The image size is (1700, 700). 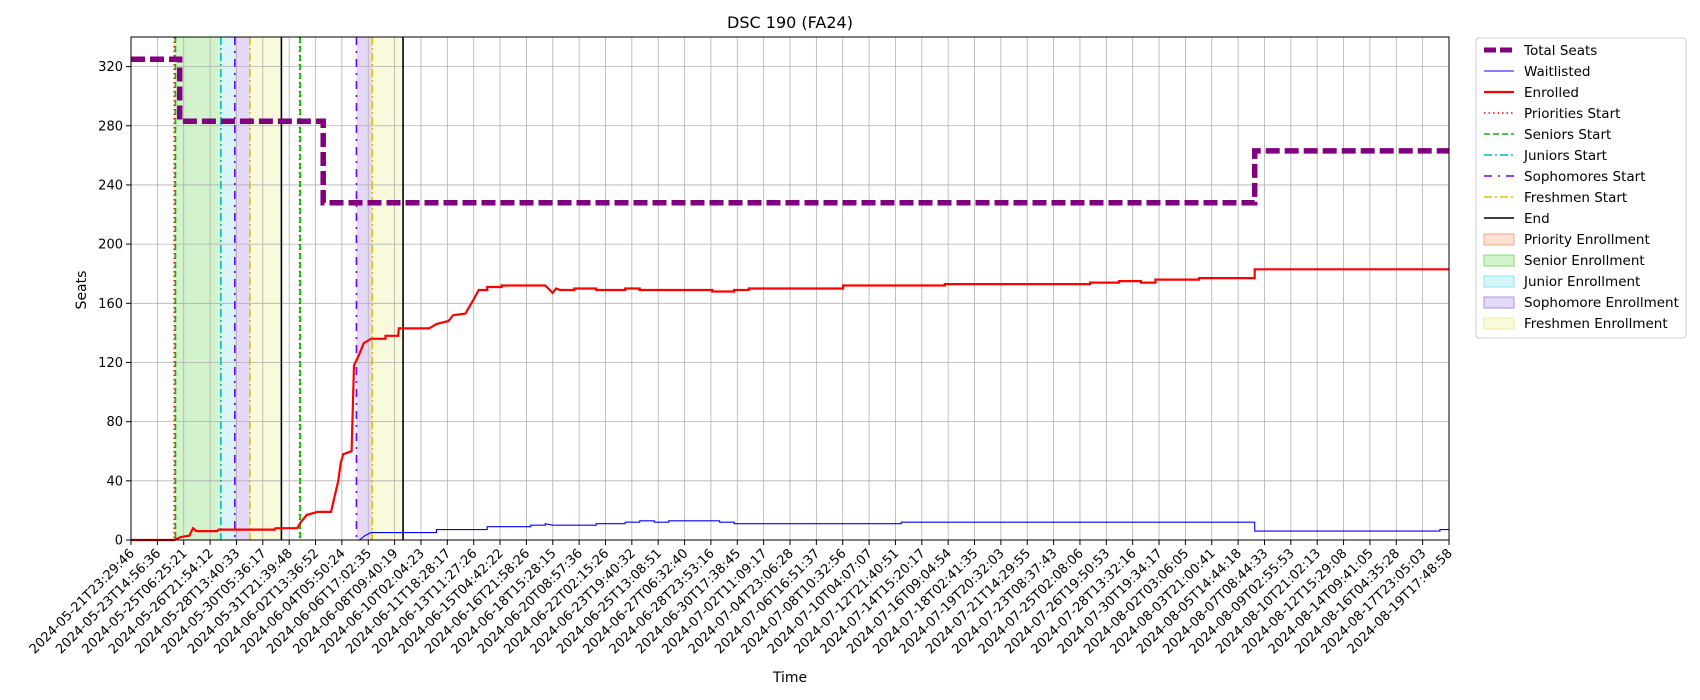 What do you see at coordinates (114, 422) in the screenshot?
I see `y-tick-label: 80` at bounding box center [114, 422].